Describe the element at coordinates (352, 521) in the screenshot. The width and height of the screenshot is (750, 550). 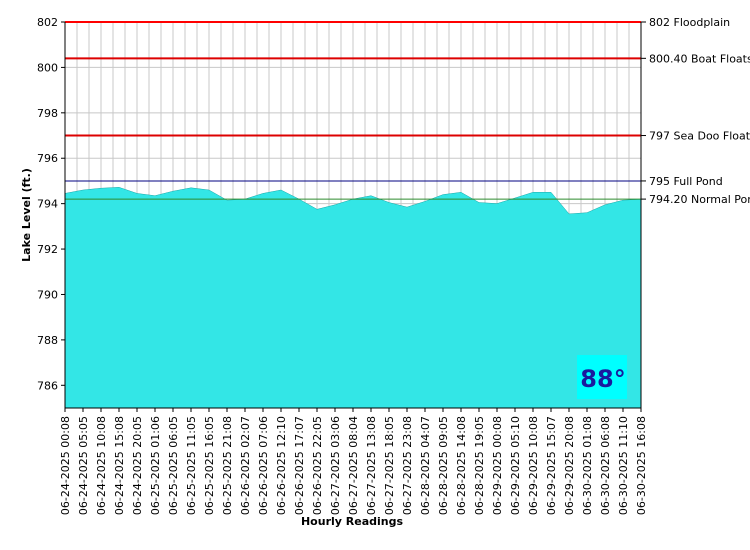
I see `x-axis-title: Hourly Readings` at that location.